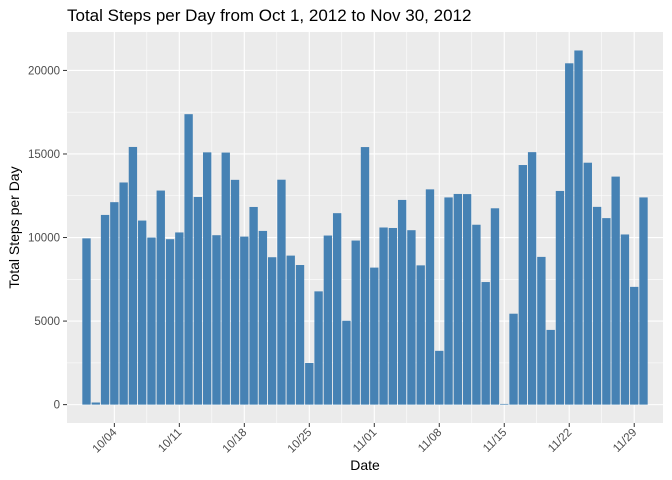 The image size is (672, 480). I want to click on y-tick-label: 10000, so click(44, 239).